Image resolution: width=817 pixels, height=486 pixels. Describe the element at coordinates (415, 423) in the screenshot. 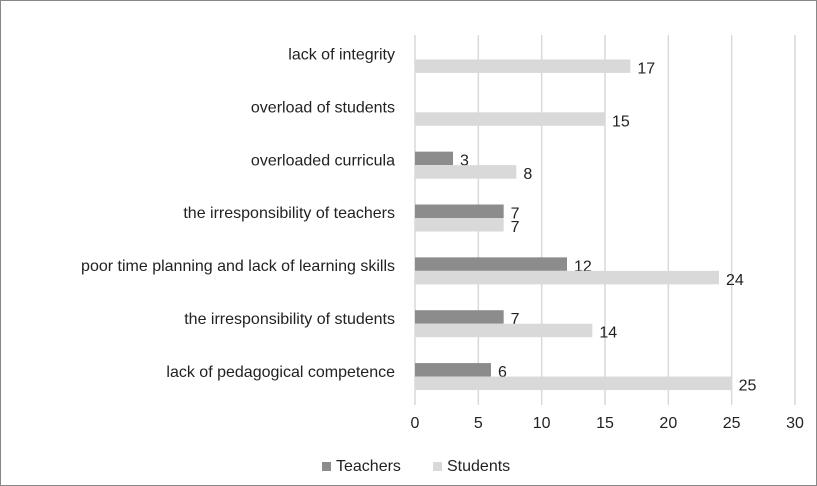

I see `x-tick-label: 0` at that location.